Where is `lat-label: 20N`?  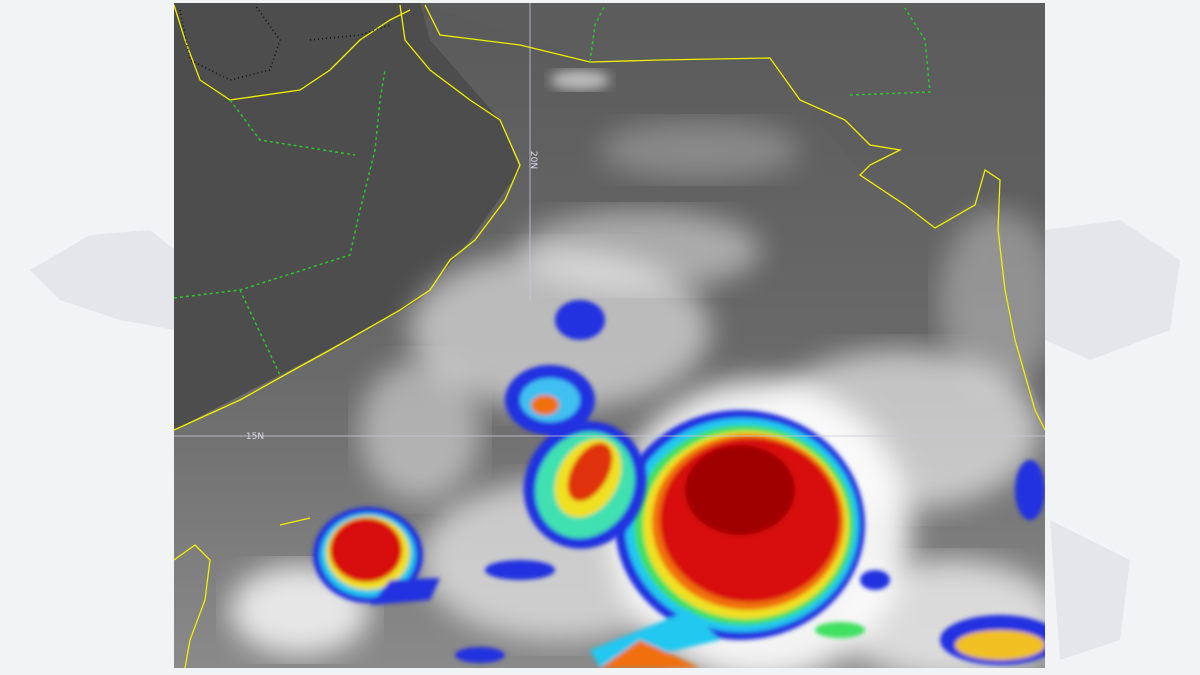
lat-label: 20N is located at coordinates (533, 160).